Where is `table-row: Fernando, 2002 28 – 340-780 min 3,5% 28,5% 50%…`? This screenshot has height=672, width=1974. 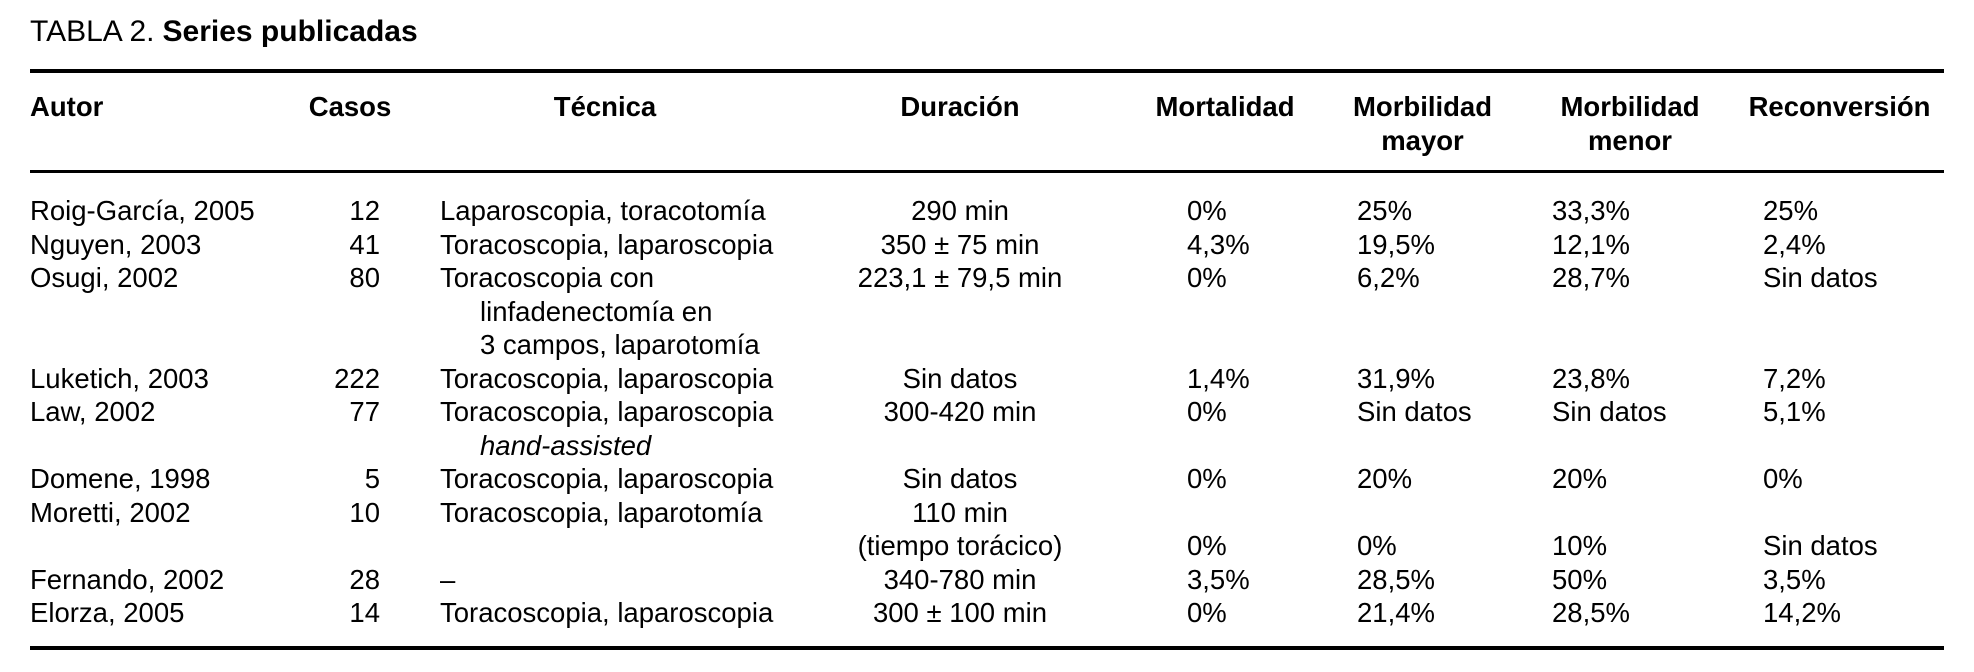 table-row: Fernando, 2002 28 – 340-780 min 3,5% 28,5% 50%… is located at coordinates (987, 580).